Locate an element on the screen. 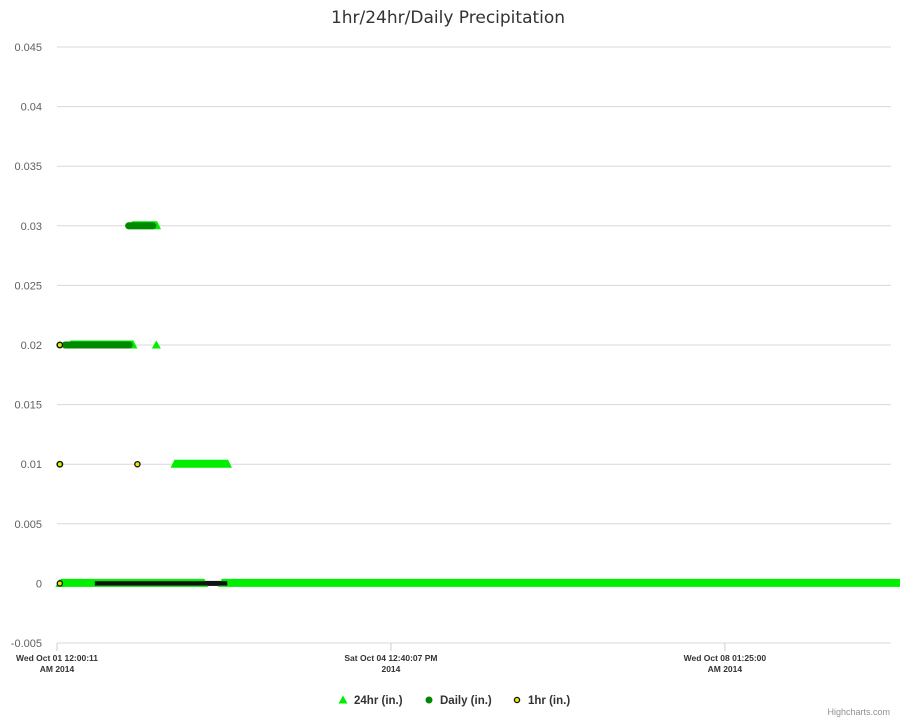  y-tick-label: 0.04 is located at coordinates (31, 108).